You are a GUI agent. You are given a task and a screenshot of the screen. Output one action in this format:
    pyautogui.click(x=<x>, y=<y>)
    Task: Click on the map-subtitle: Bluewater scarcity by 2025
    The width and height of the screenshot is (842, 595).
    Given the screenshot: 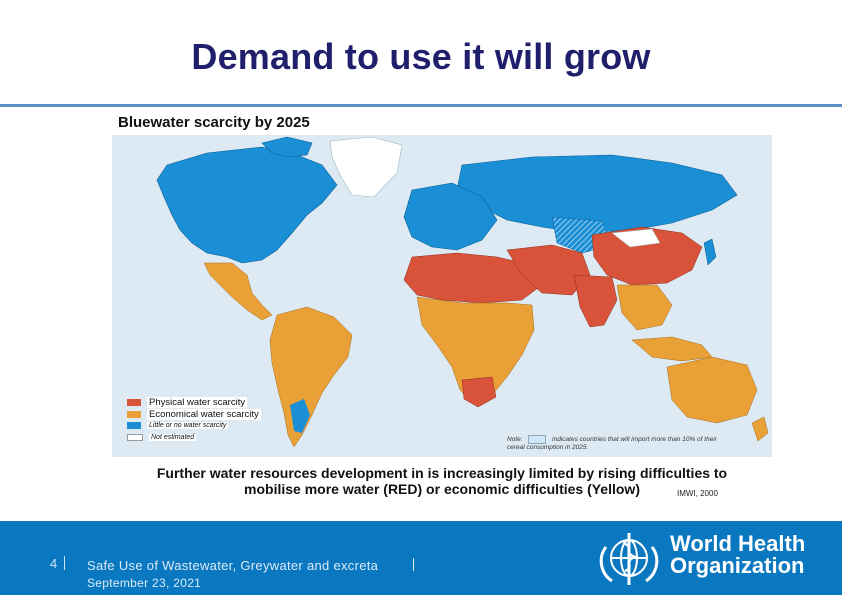 What is the action you would take?
    pyautogui.click(x=214, y=122)
    